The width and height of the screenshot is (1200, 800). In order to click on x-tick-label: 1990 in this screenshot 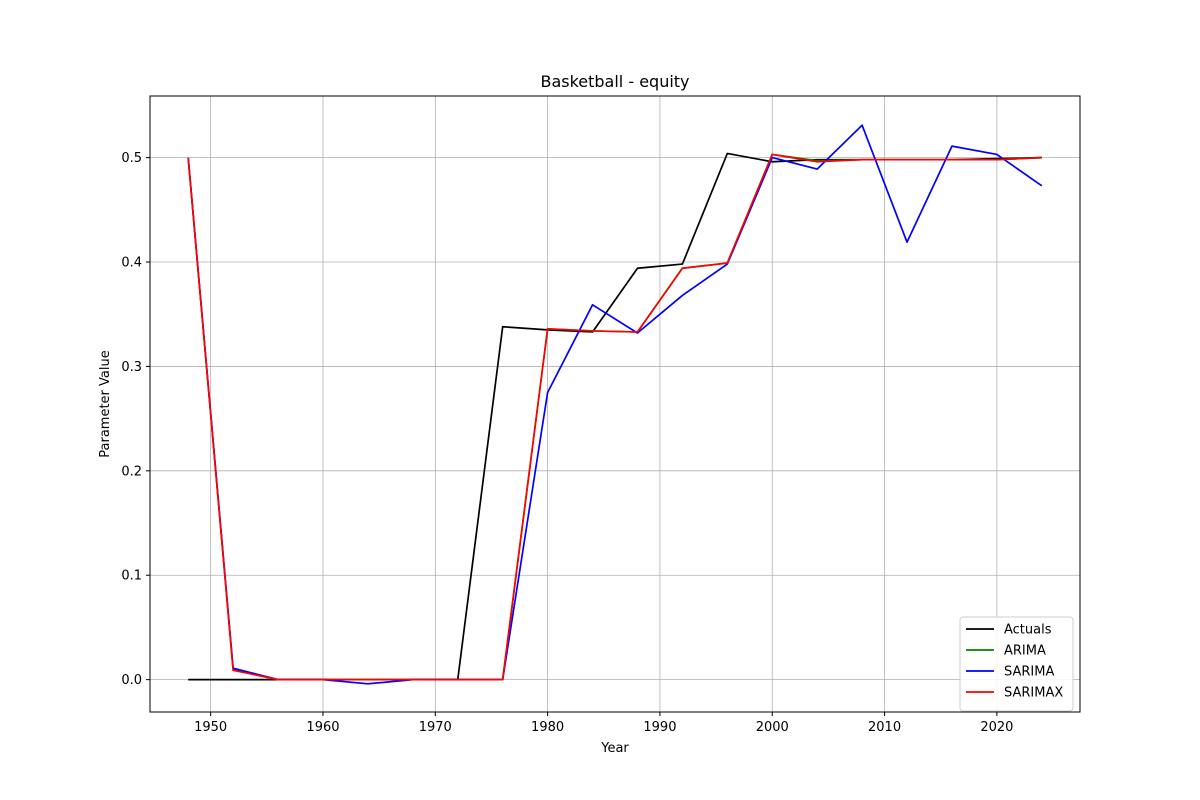, I will do `click(659, 727)`.